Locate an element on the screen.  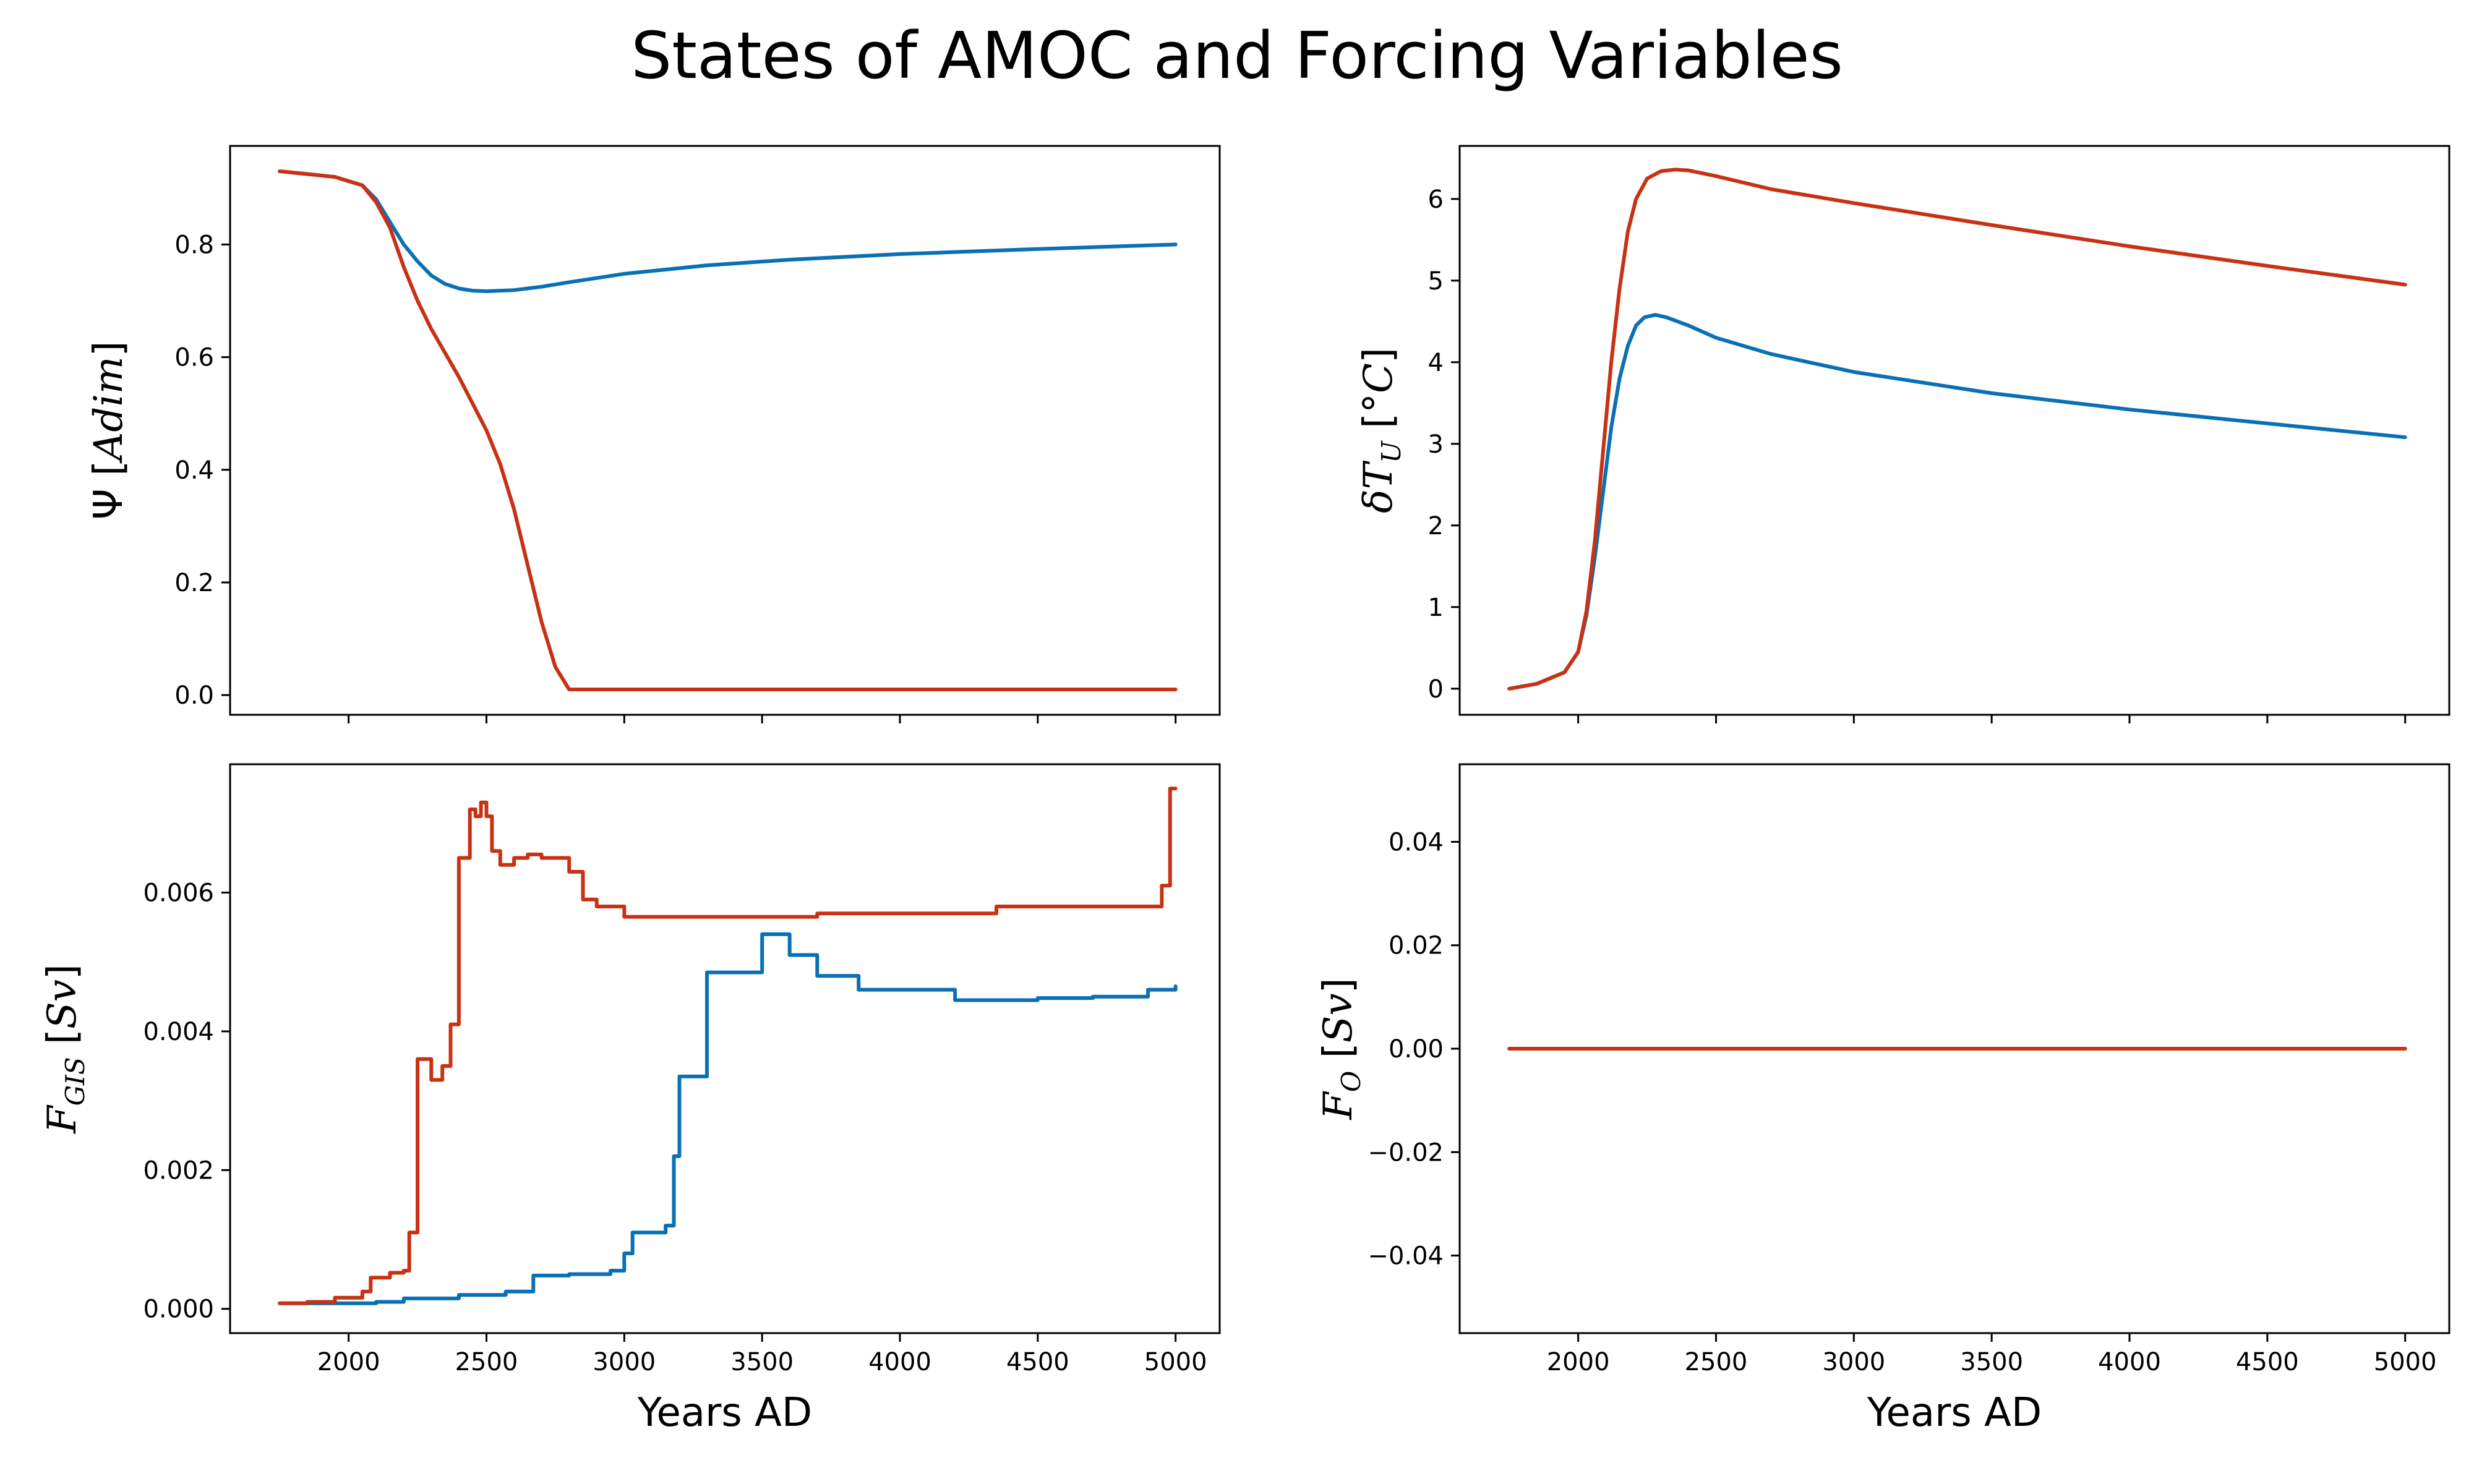
dtu-ytick-label: 1 is located at coordinates (1436, 608).